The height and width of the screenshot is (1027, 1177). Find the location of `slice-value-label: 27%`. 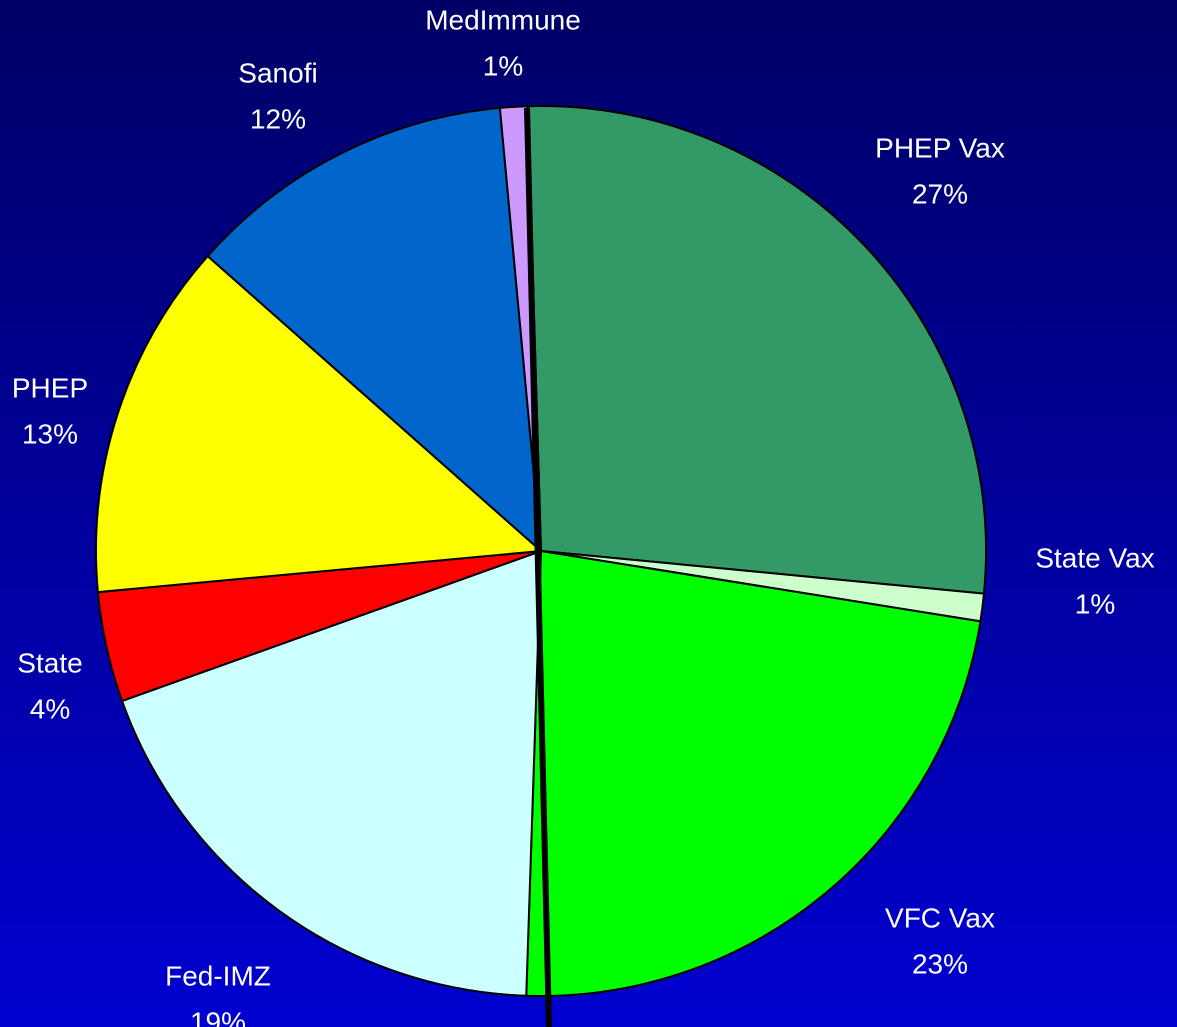

slice-value-label: 27% is located at coordinates (940, 193).